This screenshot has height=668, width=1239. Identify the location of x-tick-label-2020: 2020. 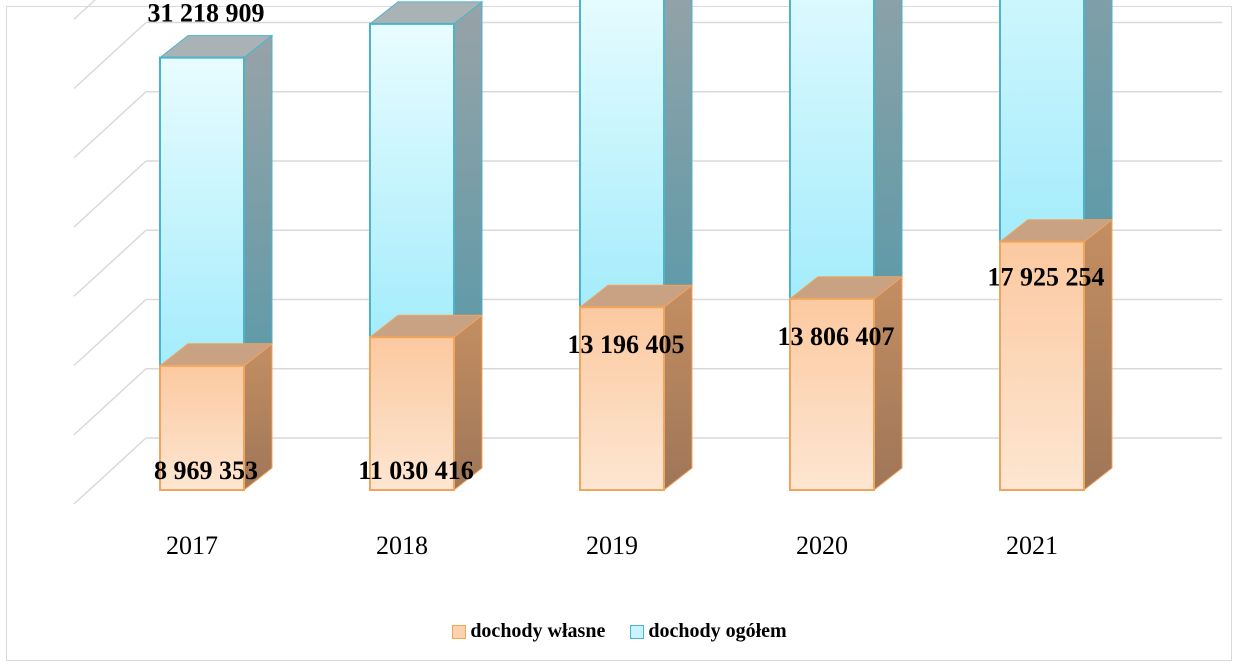
(822, 545).